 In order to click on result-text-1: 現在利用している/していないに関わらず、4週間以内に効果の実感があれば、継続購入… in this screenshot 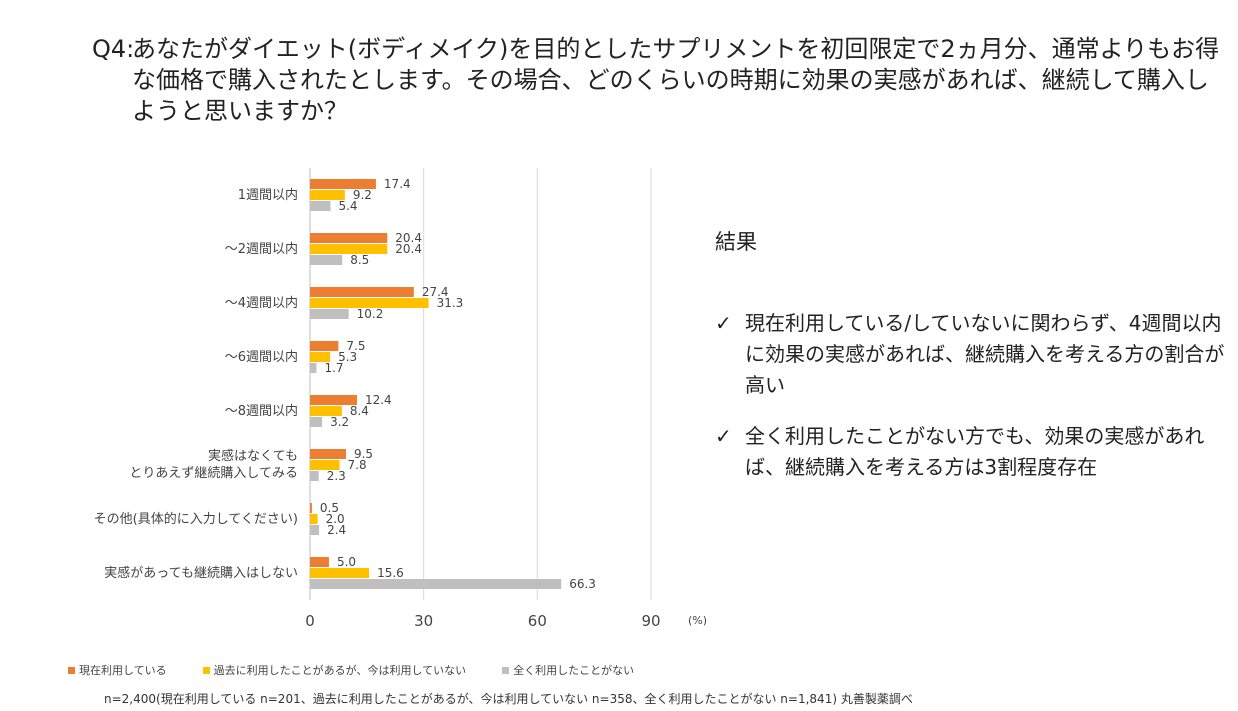, I will do `click(985, 354)`.